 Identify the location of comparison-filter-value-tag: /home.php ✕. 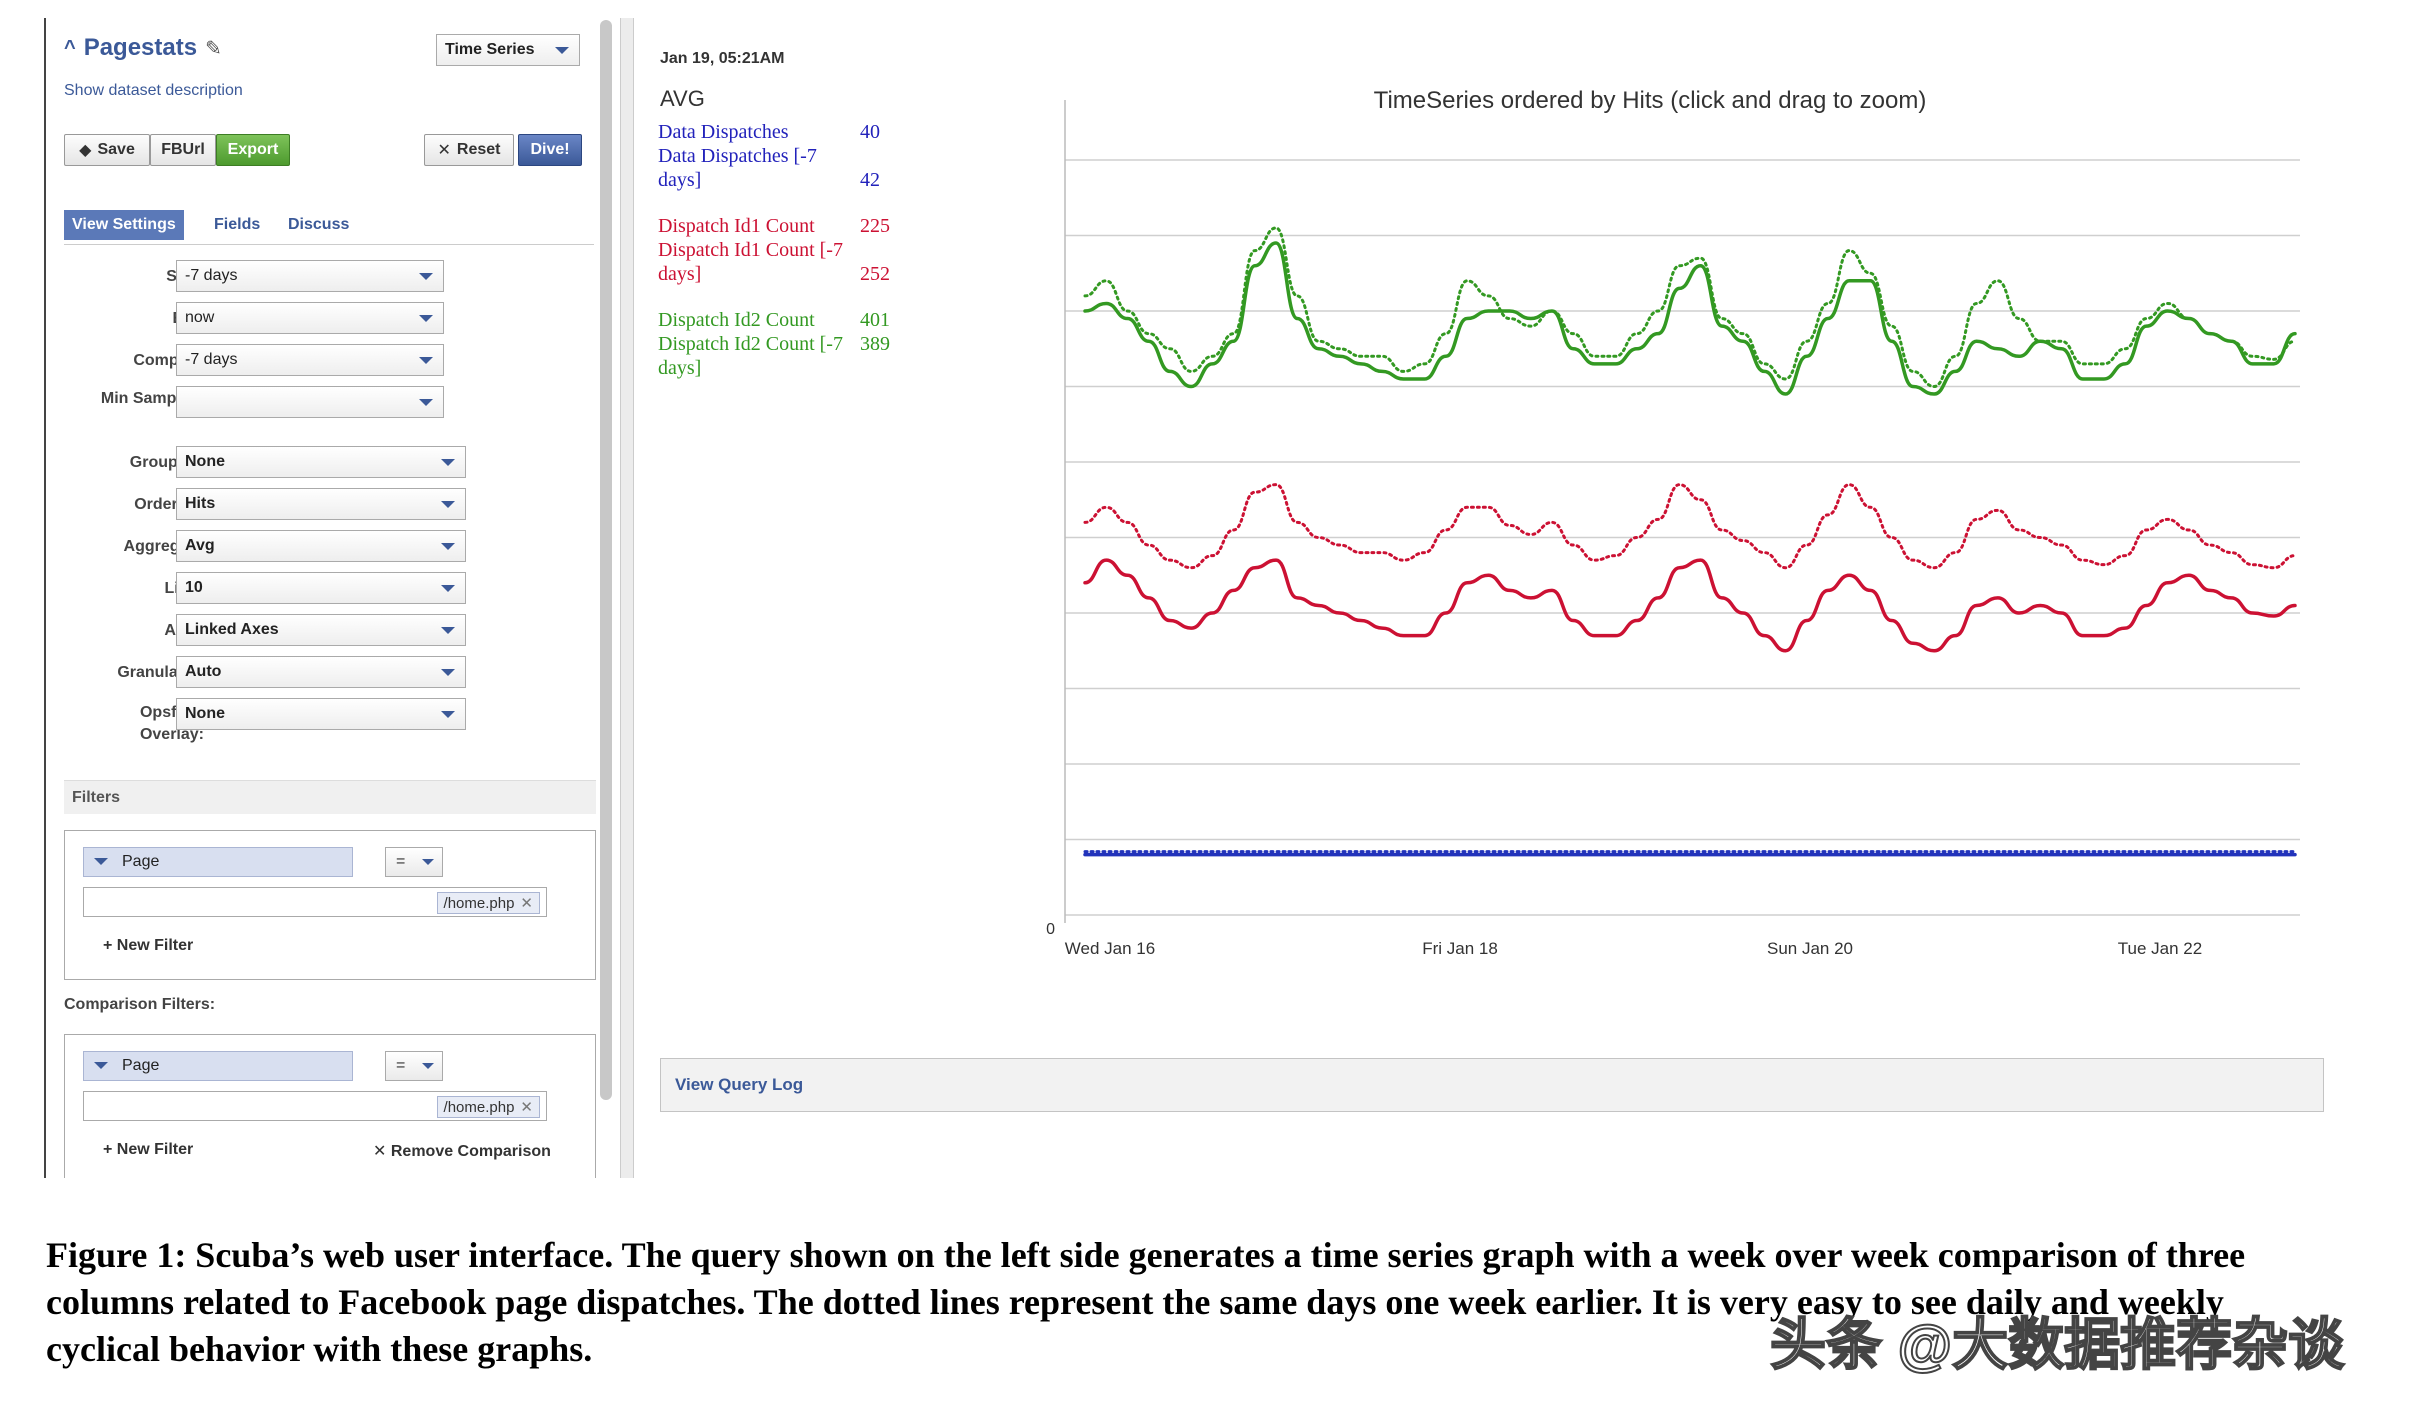
(488, 1107).